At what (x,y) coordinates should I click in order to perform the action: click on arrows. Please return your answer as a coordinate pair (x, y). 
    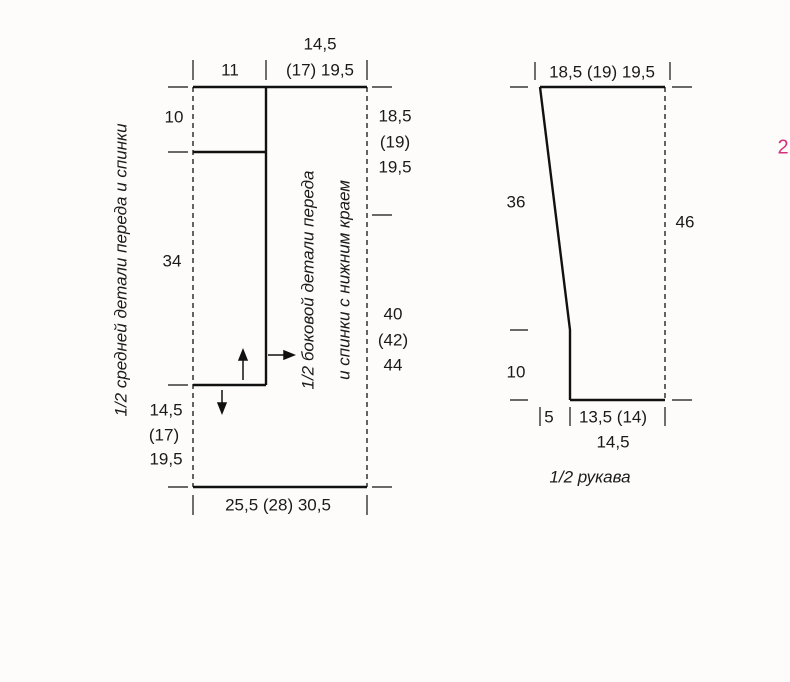
    Looking at the image, I should click on (256, 381).